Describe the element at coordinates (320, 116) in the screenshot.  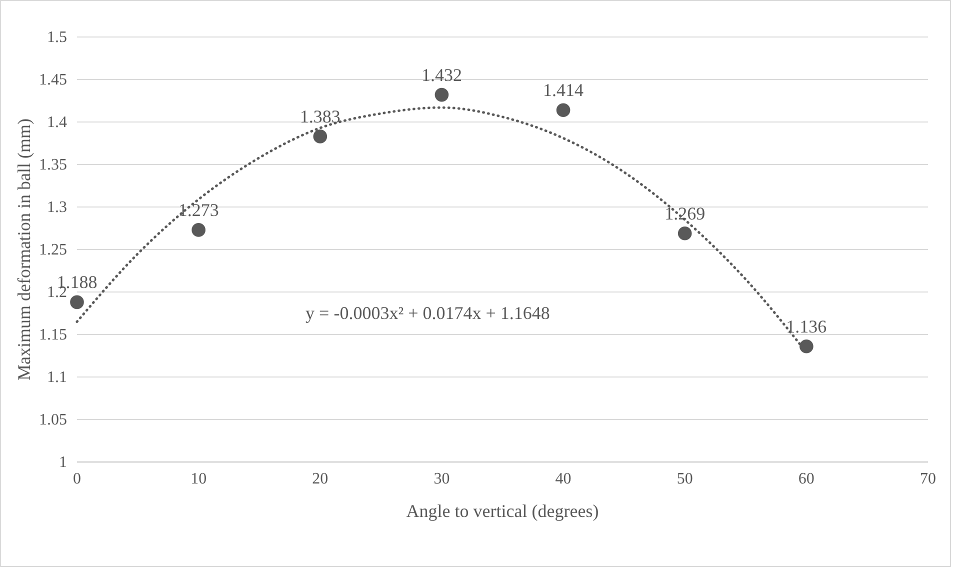
I see `data-label: 1.383` at that location.